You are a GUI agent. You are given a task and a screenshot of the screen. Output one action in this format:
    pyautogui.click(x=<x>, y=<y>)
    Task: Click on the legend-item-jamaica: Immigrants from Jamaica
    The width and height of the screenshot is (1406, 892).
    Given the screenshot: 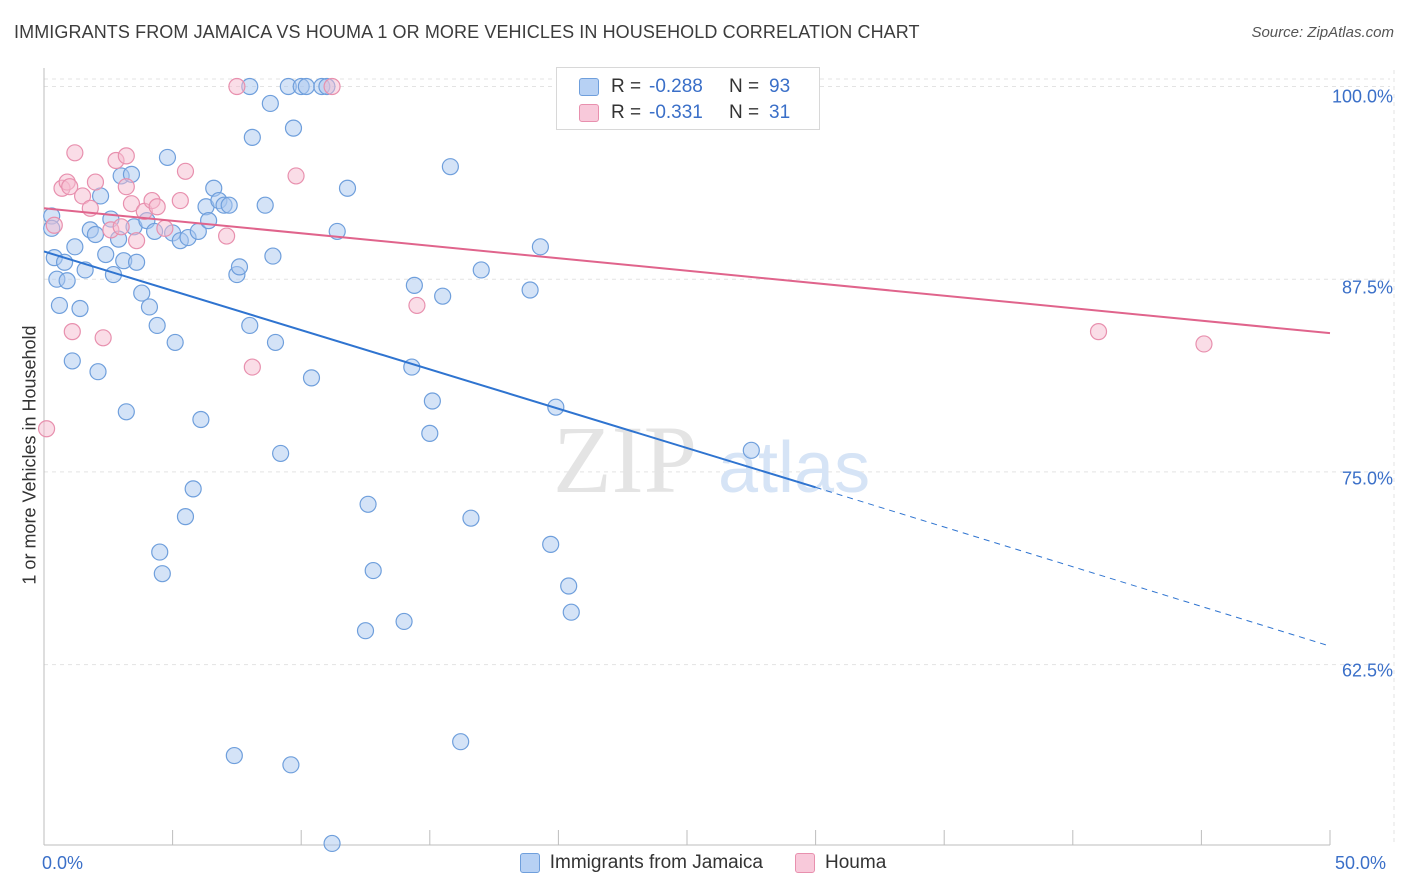 What is the action you would take?
    pyautogui.click(x=641, y=863)
    